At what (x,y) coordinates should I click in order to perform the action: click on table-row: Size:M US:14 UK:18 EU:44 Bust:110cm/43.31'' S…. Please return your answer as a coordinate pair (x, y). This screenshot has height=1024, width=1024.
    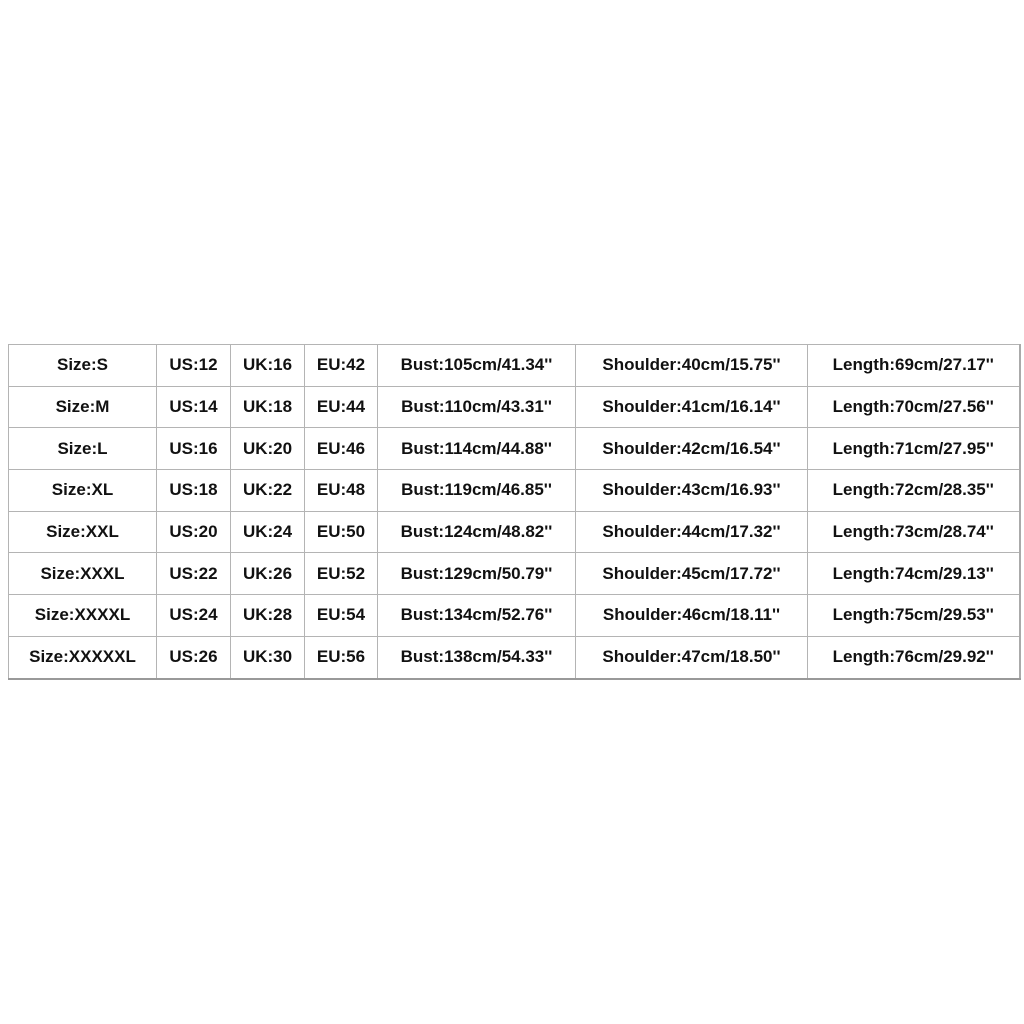
    Looking at the image, I should click on (514, 407).